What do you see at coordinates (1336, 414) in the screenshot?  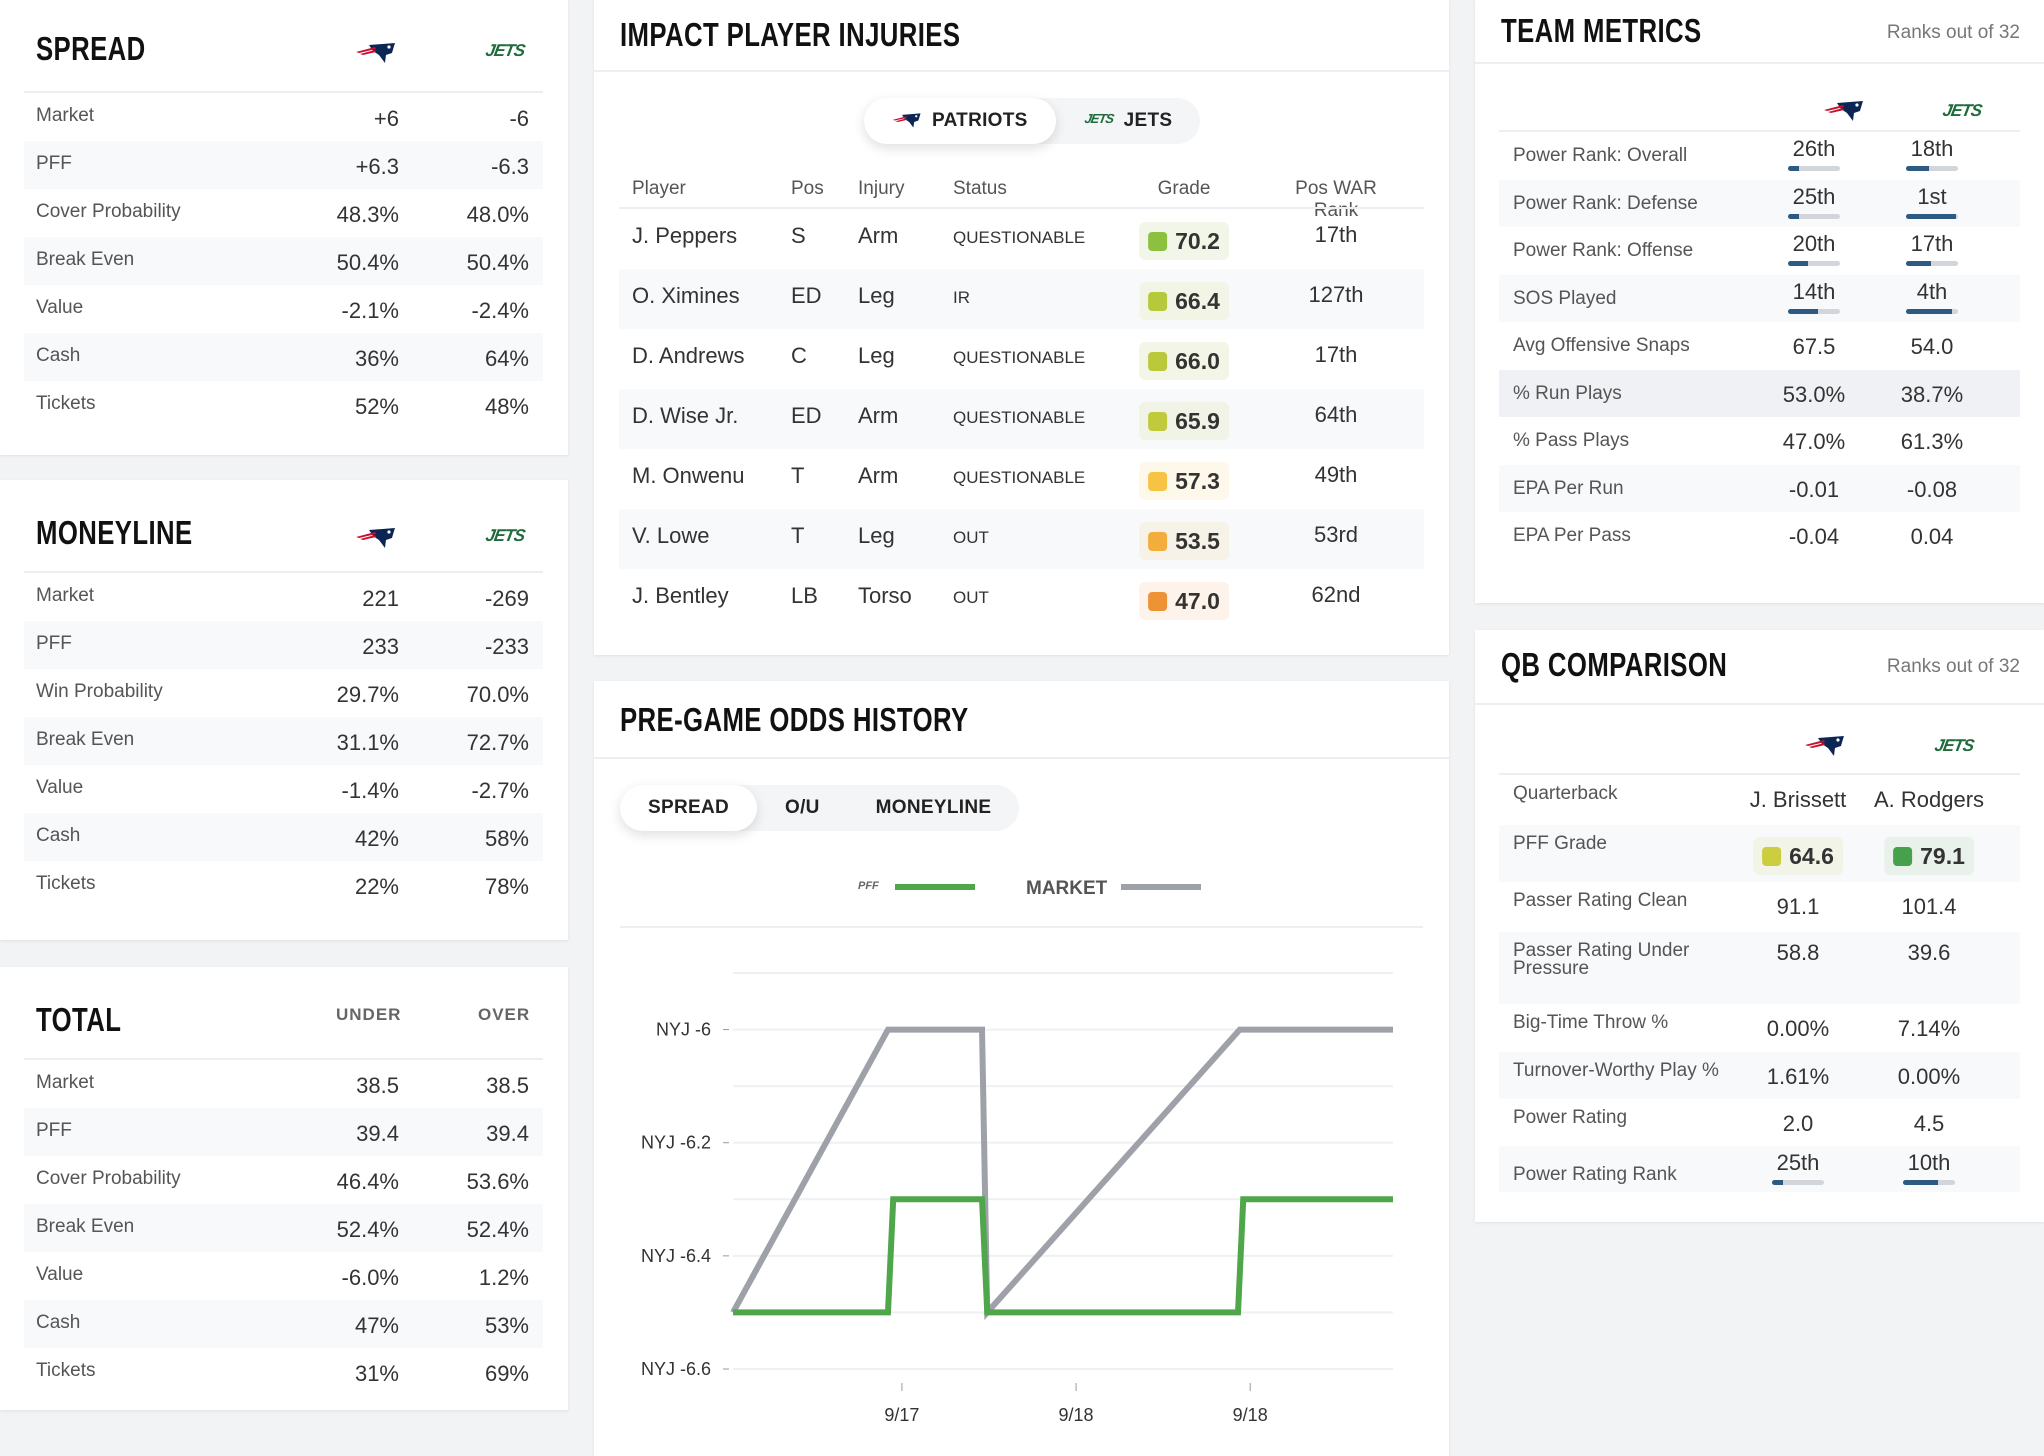 I see `pos-war-rank: 64th` at bounding box center [1336, 414].